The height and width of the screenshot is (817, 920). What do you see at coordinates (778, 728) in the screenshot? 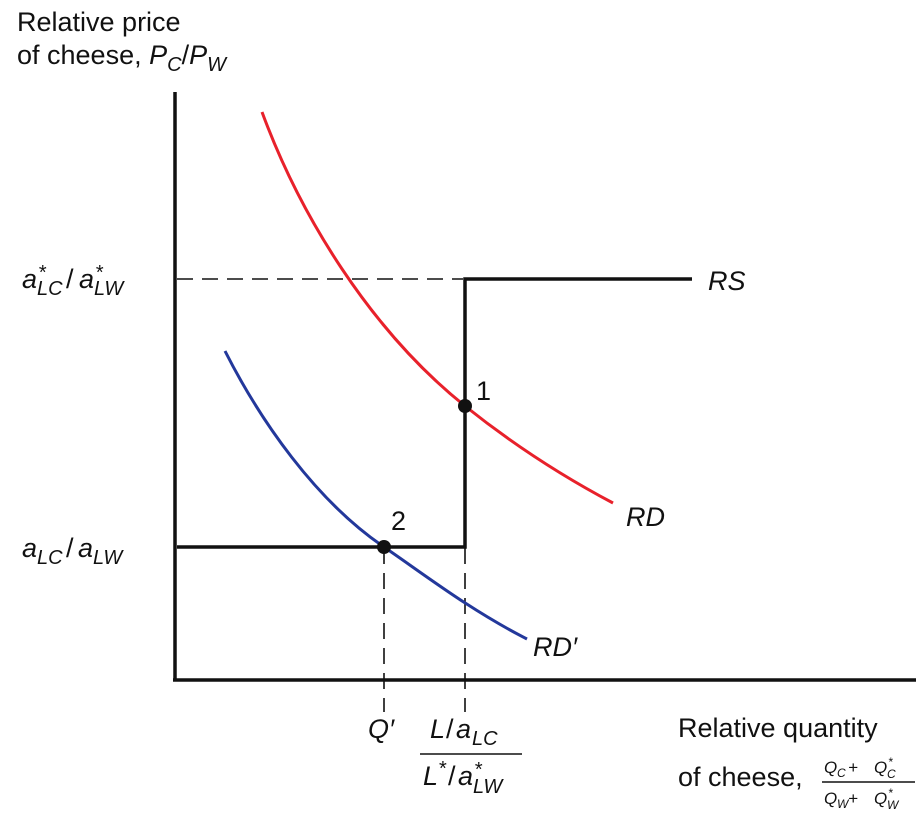
I see `x-axis-title-line1: Relative quantity` at bounding box center [778, 728].